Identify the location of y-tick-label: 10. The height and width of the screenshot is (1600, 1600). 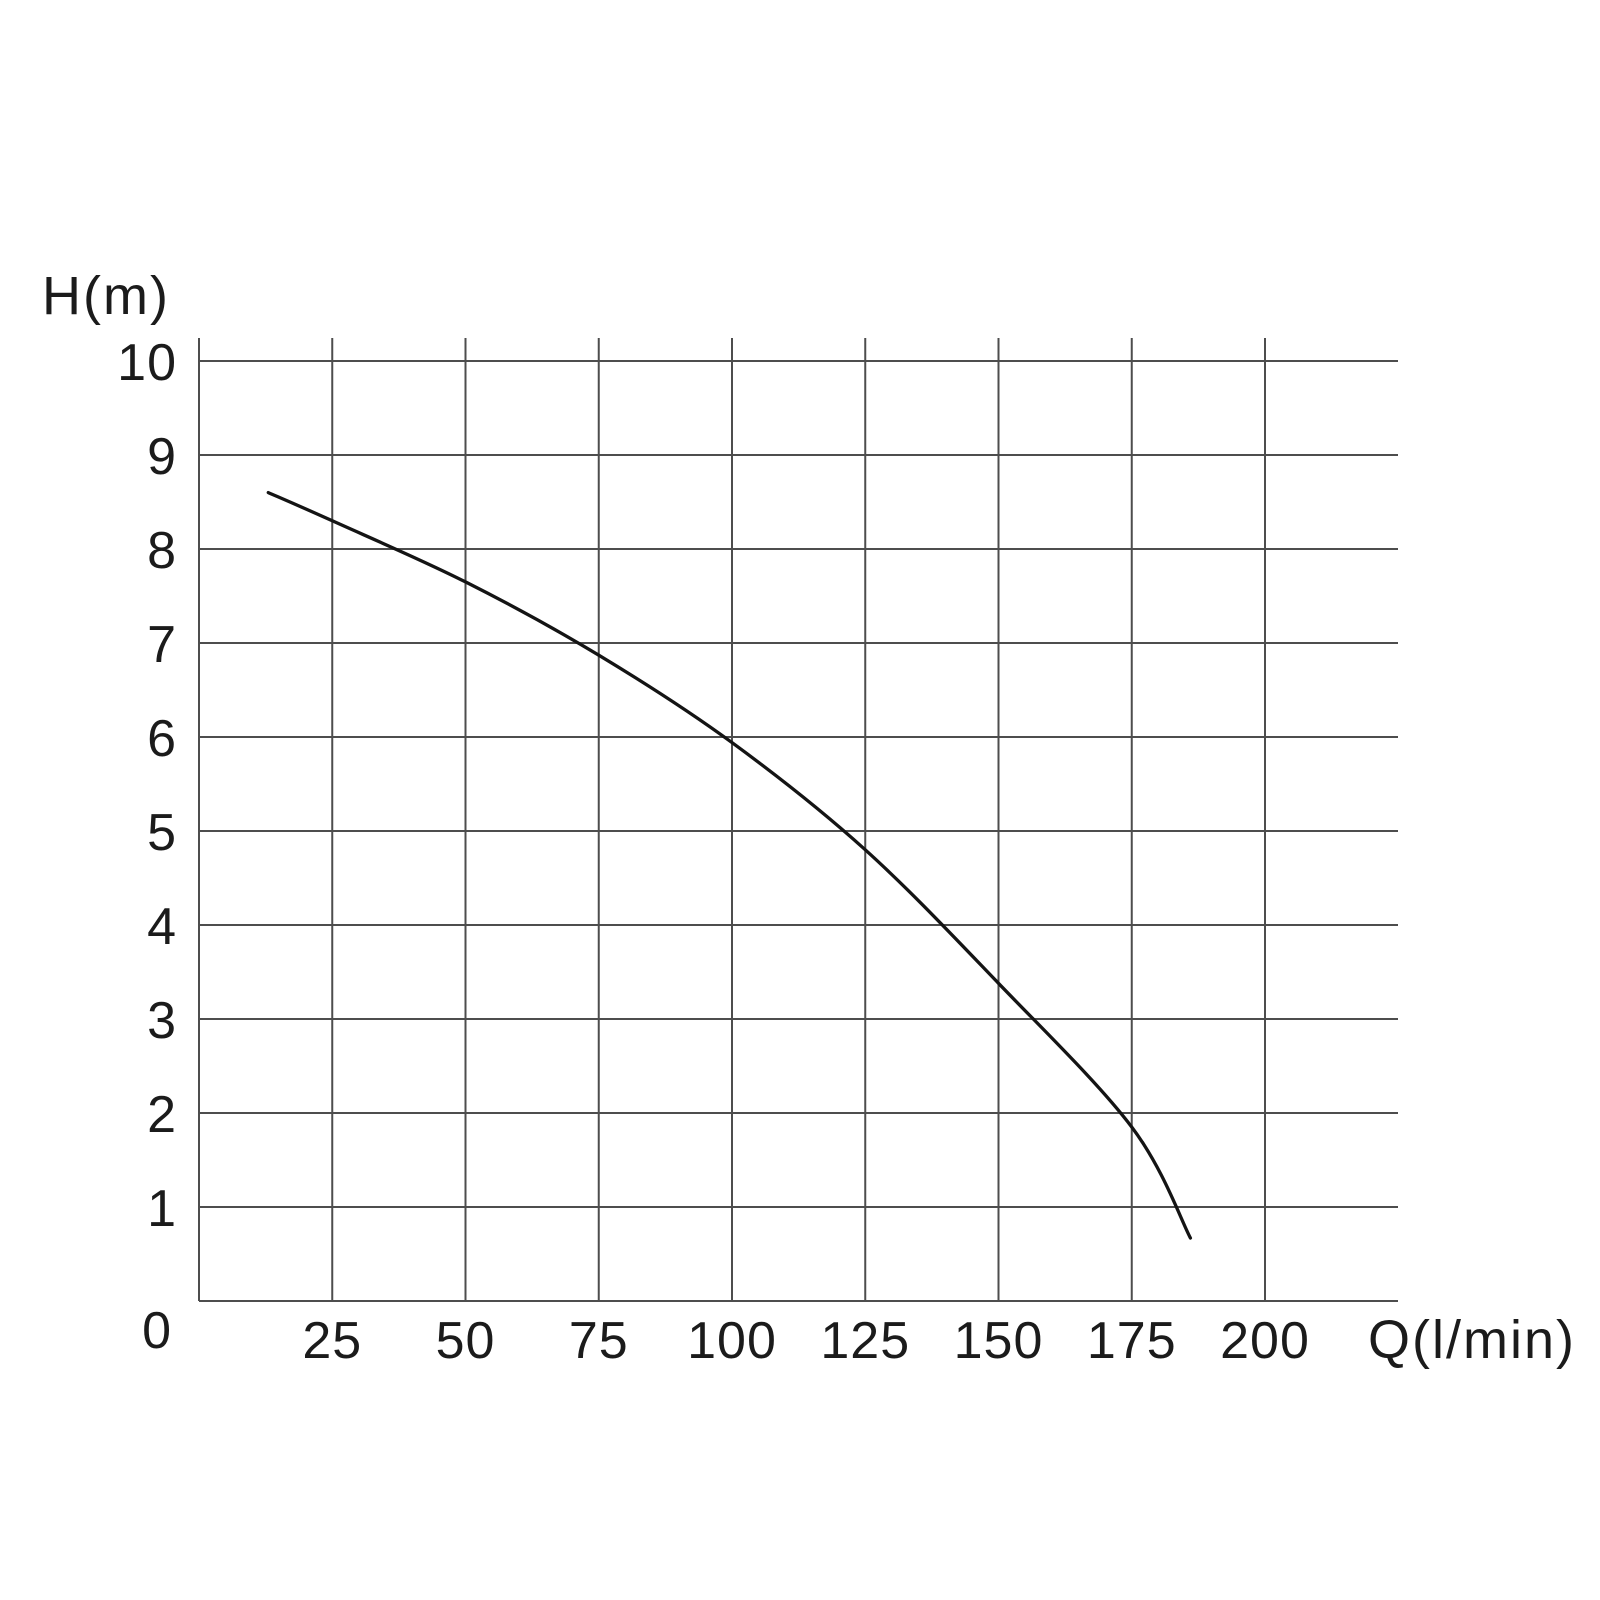
(147, 363).